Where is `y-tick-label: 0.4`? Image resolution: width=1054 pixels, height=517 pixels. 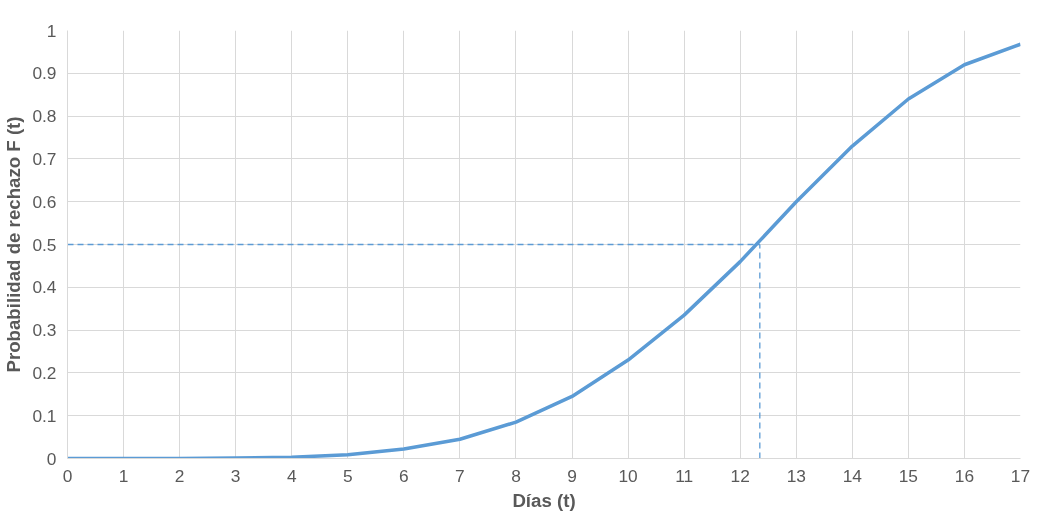 y-tick-label: 0.4 is located at coordinates (44, 287).